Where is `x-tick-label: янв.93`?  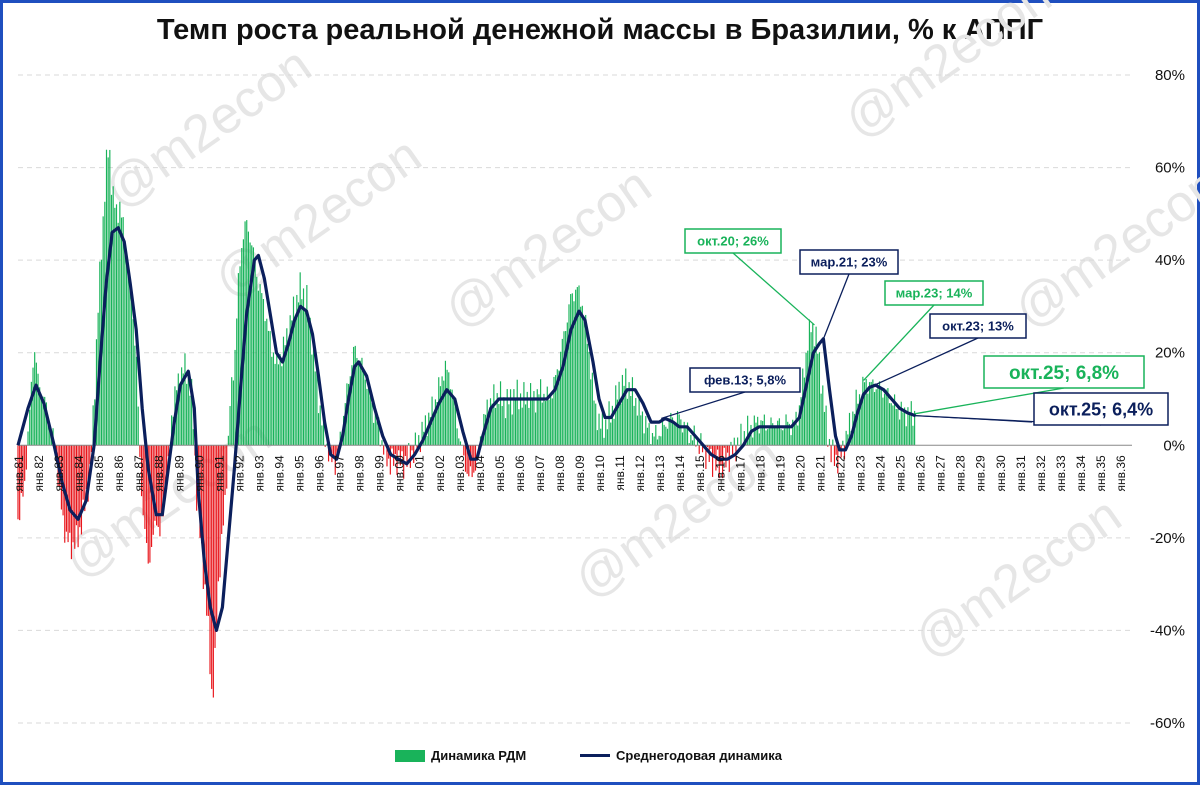 x-tick-label: янв.93 is located at coordinates (259, 473).